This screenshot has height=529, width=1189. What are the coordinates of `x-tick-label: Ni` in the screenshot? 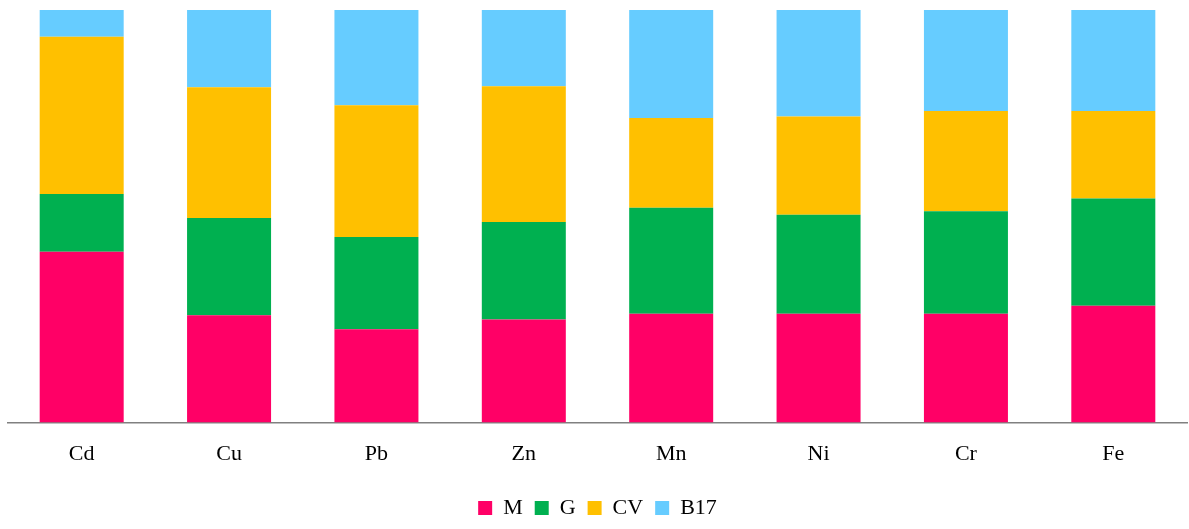 It's located at (818, 452).